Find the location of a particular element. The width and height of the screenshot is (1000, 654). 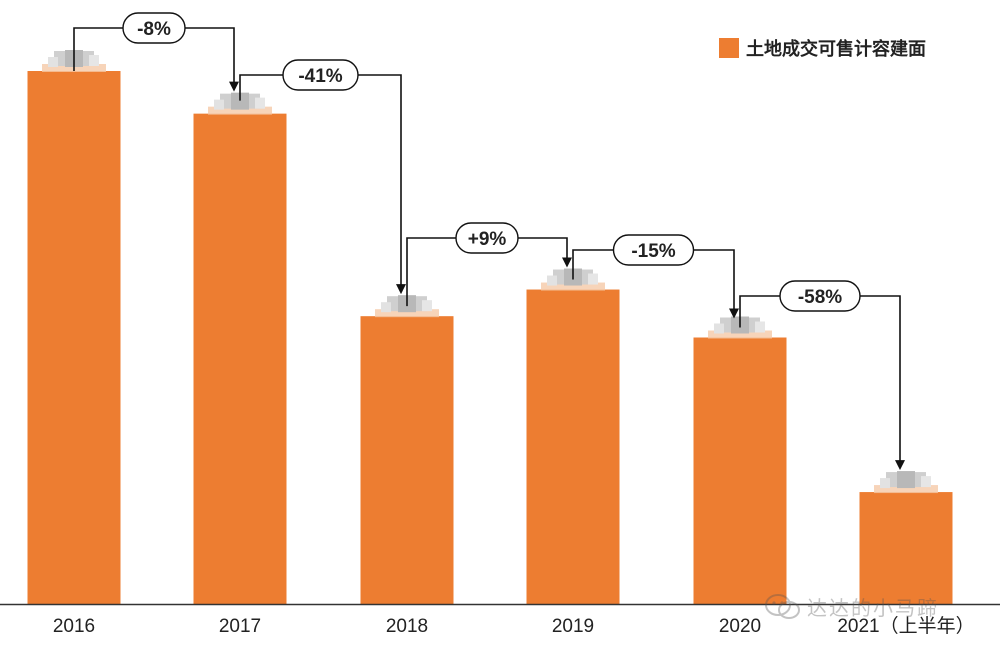

x-tick-label-0: 2016 is located at coordinates (74, 626).